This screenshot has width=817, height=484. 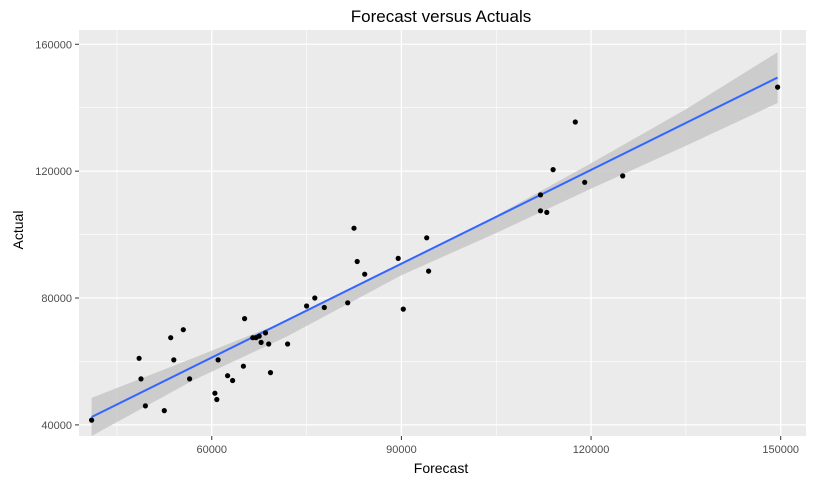 I want to click on x-axis-title: Forecast, so click(x=441, y=468).